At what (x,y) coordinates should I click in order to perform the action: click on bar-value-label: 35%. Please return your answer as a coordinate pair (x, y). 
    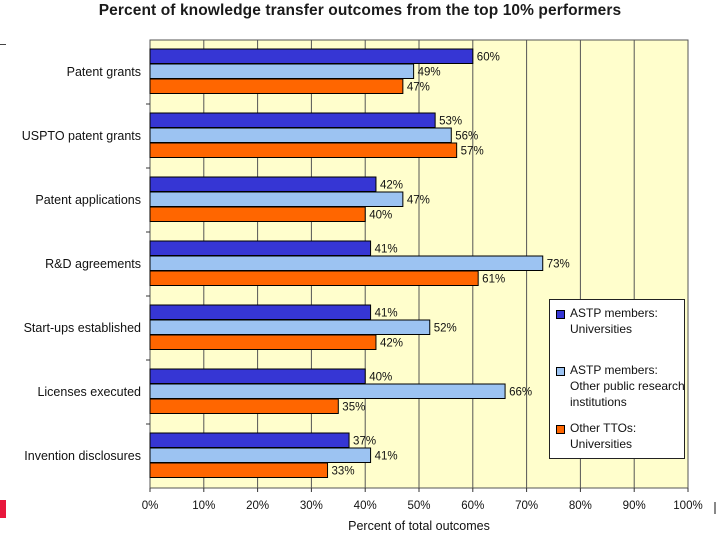
    Looking at the image, I should click on (353, 408).